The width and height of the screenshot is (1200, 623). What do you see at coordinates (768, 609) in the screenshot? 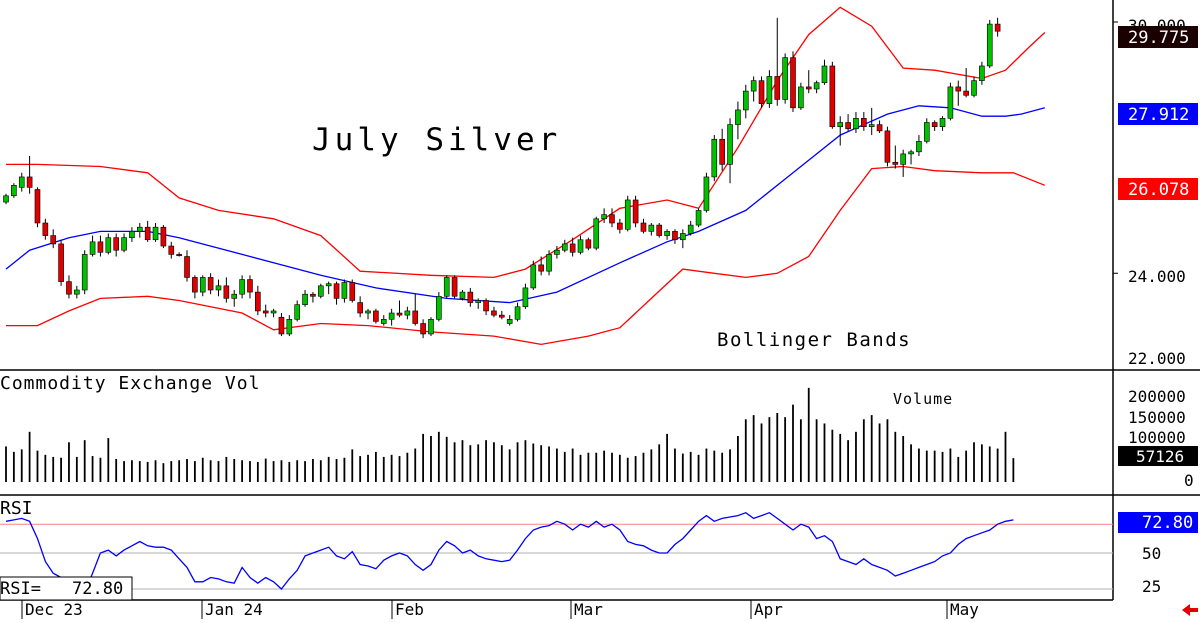
I see `x-axis-label: Apr` at bounding box center [768, 609].